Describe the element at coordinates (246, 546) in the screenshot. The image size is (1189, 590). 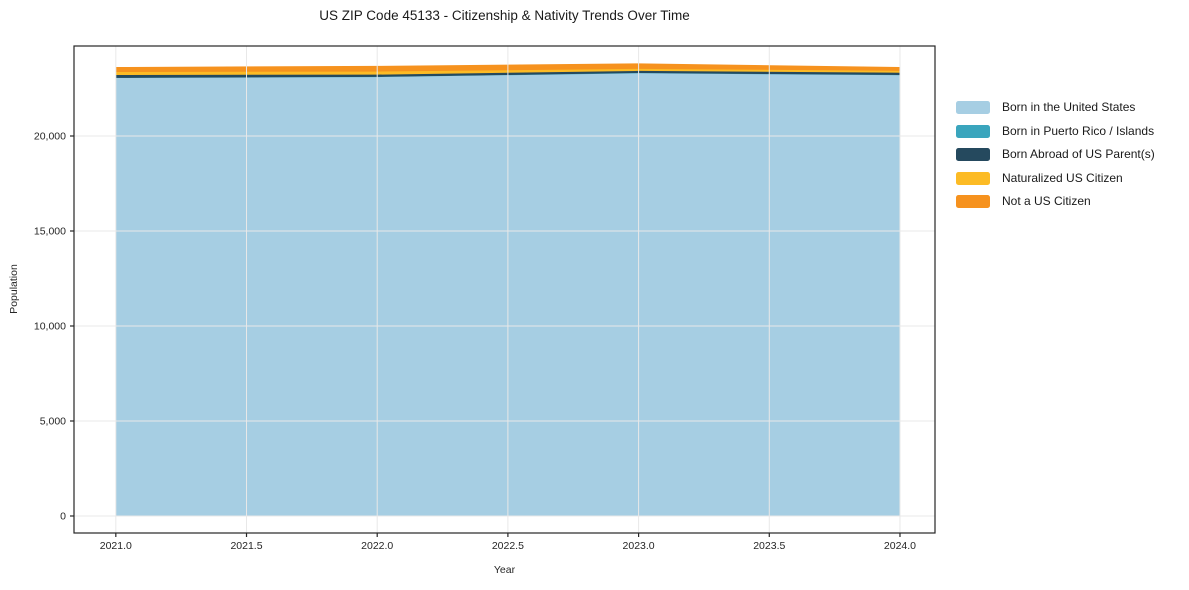
I see `x-tick-label: 2021.5` at that location.